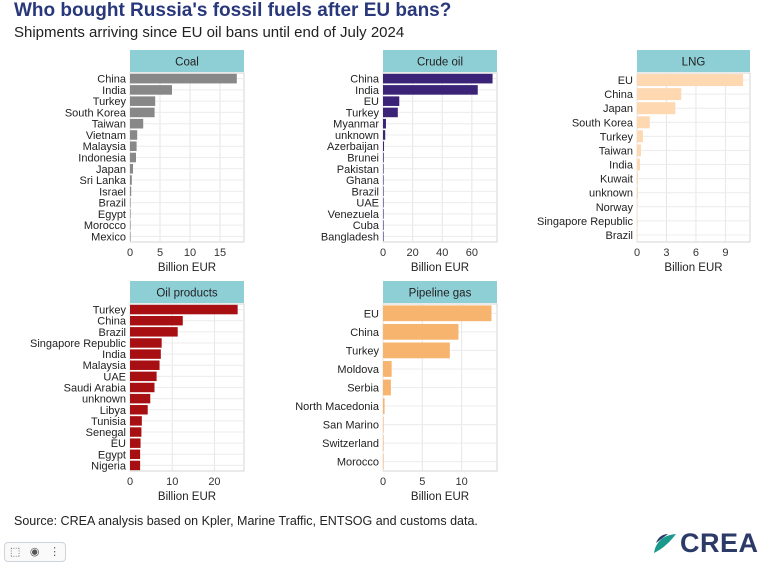 The width and height of the screenshot is (758, 562). What do you see at coordinates (363, 351) in the screenshot?
I see `category-label-pipeline-gas: Turkey` at bounding box center [363, 351].